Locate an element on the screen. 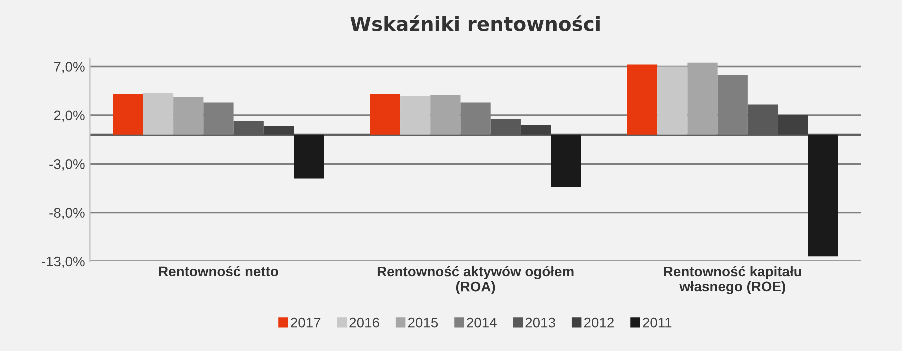 The height and width of the screenshot is (351, 902). y-tick-label: 7,0% is located at coordinates (69, 68).